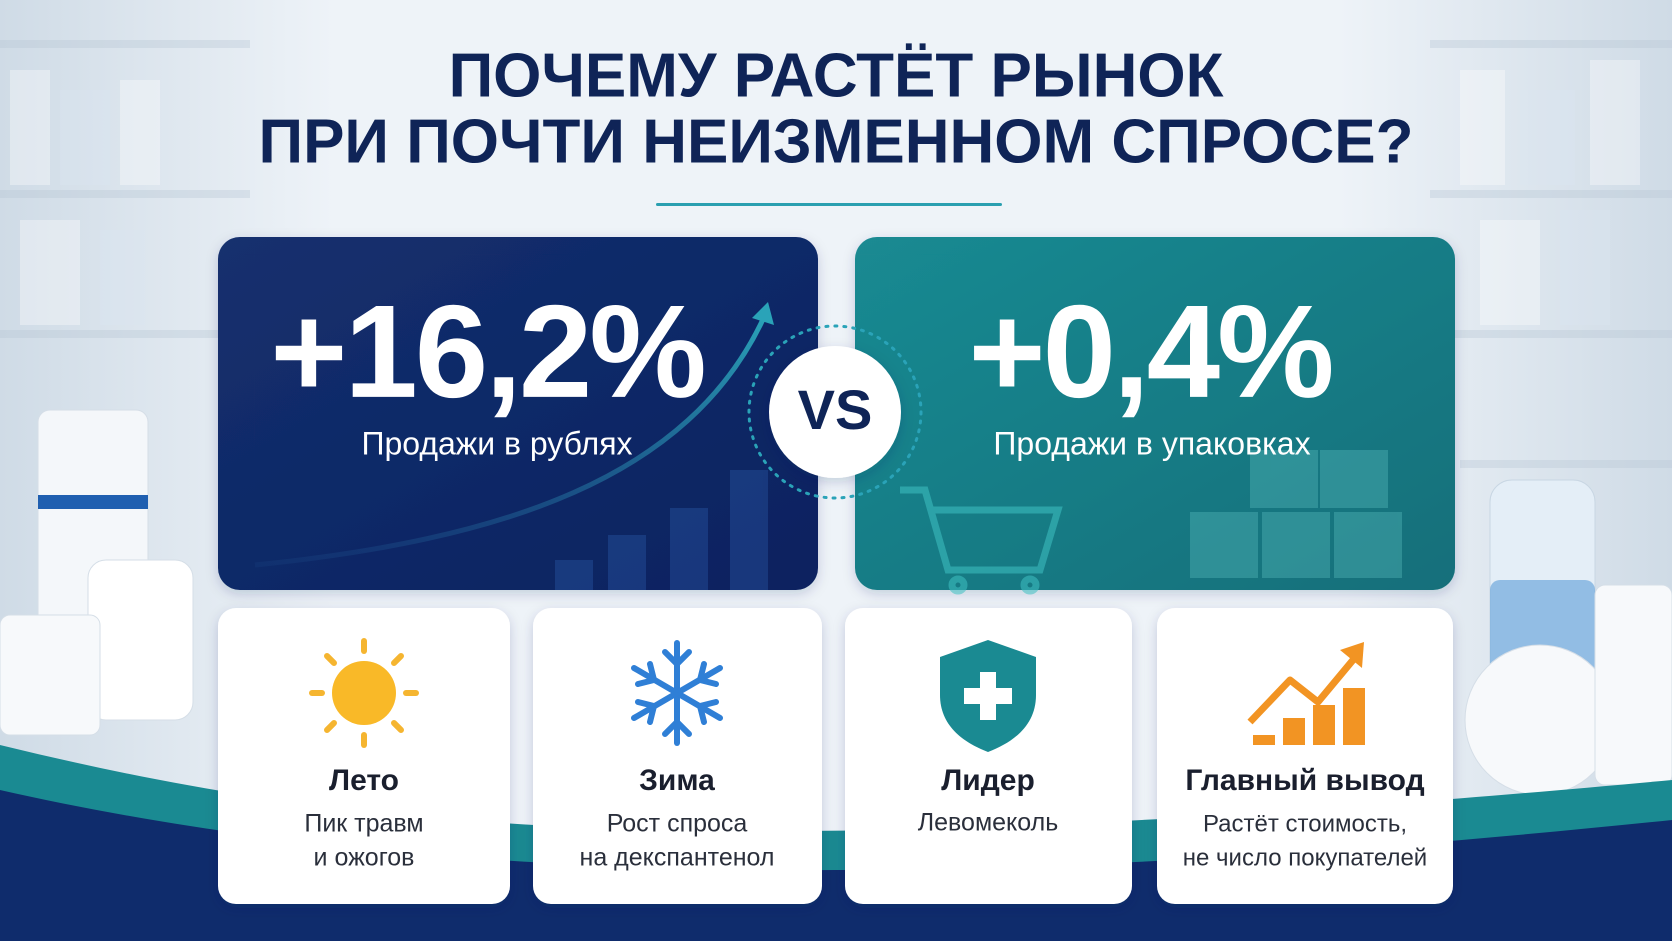 This screenshot has height=941, width=1672. What do you see at coordinates (988, 780) in the screenshot?
I see `card-title: Лидер` at bounding box center [988, 780].